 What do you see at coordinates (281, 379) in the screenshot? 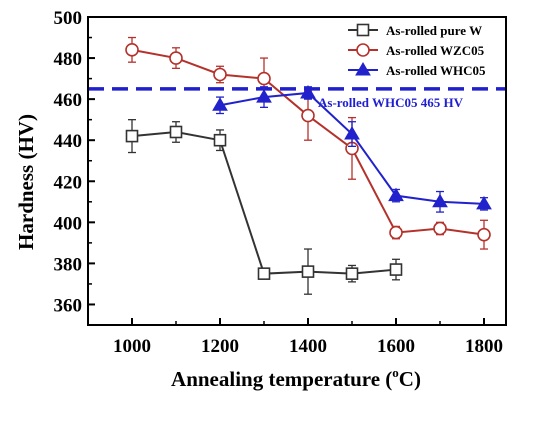
I see `x-axis-label-main: Annealing temperature (` at bounding box center [281, 379].